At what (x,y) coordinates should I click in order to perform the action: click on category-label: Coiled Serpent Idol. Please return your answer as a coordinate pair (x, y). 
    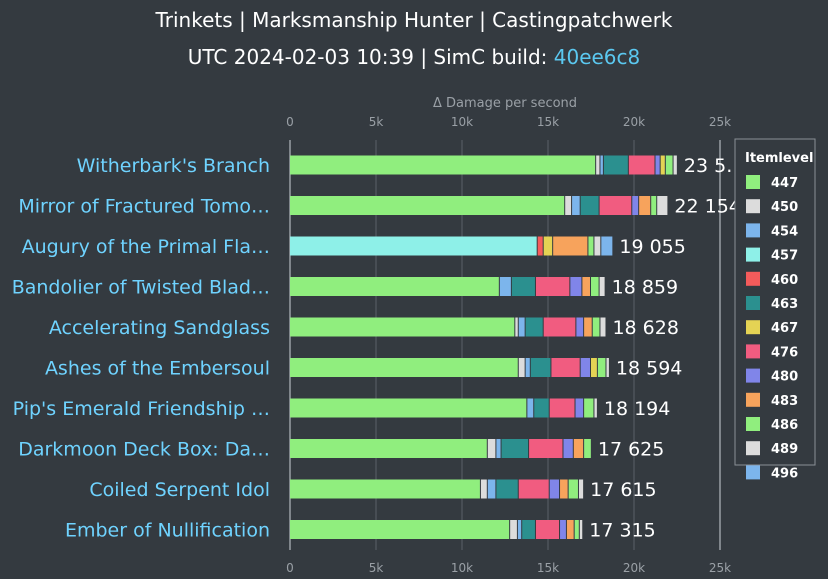
    Looking at the image, I should click on (179, 490).